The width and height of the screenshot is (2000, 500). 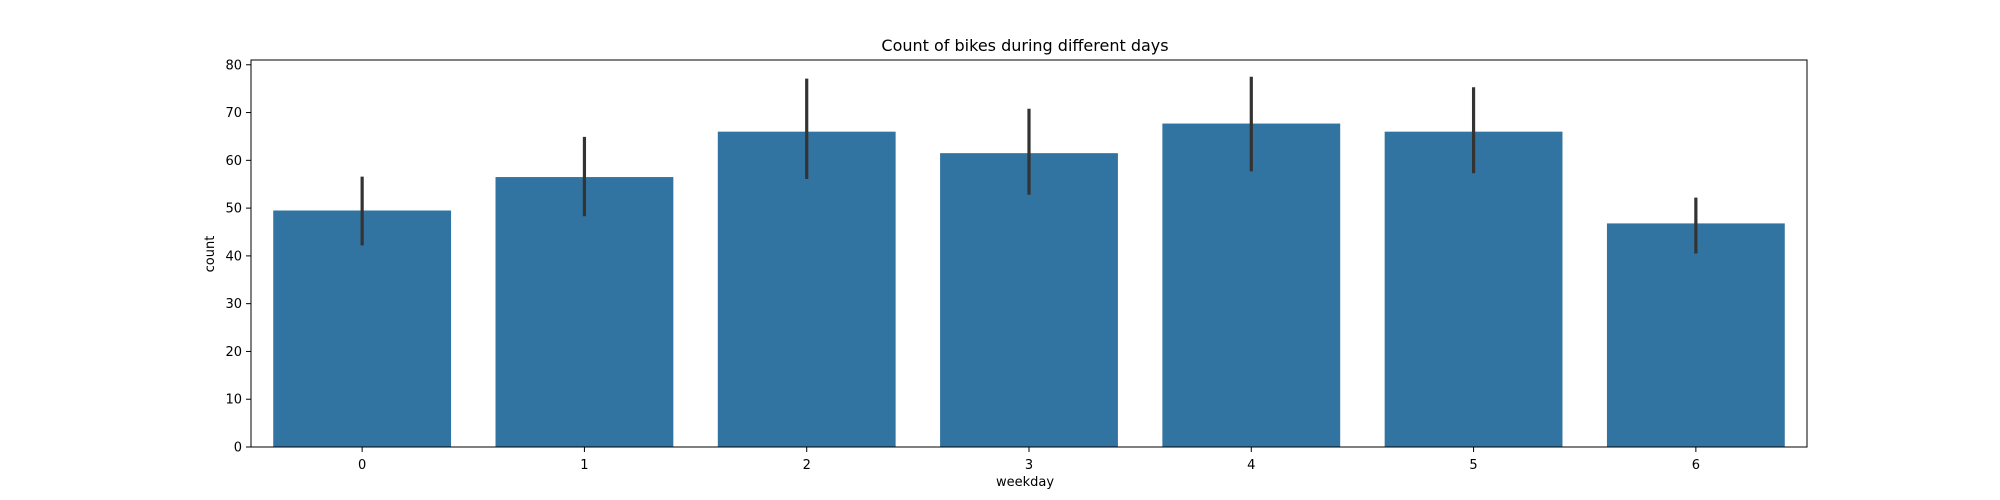 I want to click on chart-title: Count of bikes during different days, so click(x=1024, y=45).